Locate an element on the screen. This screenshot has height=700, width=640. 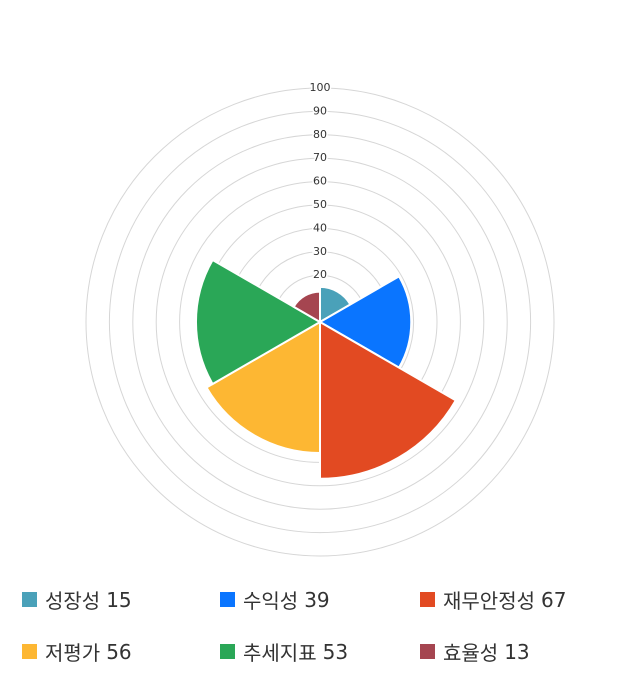
legend-item: 추세지표 53 is located at coordinates (284, 651).